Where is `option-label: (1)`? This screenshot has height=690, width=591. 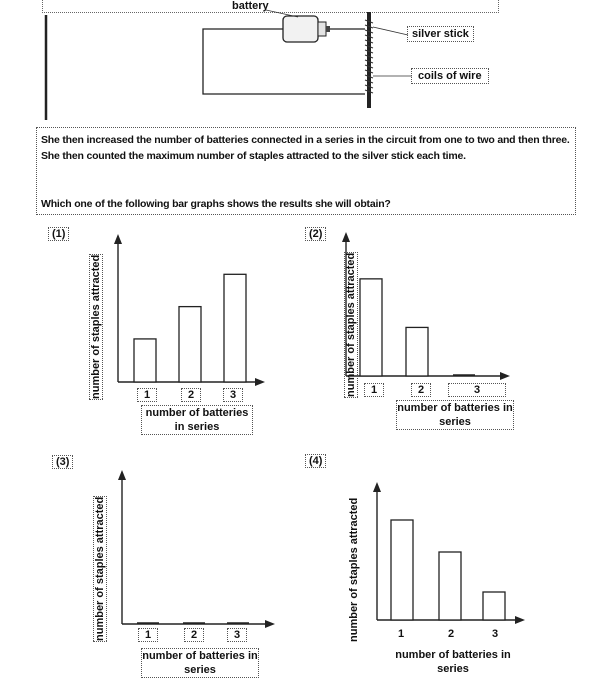 option-label: (1) is located at coordinates (59, 234).